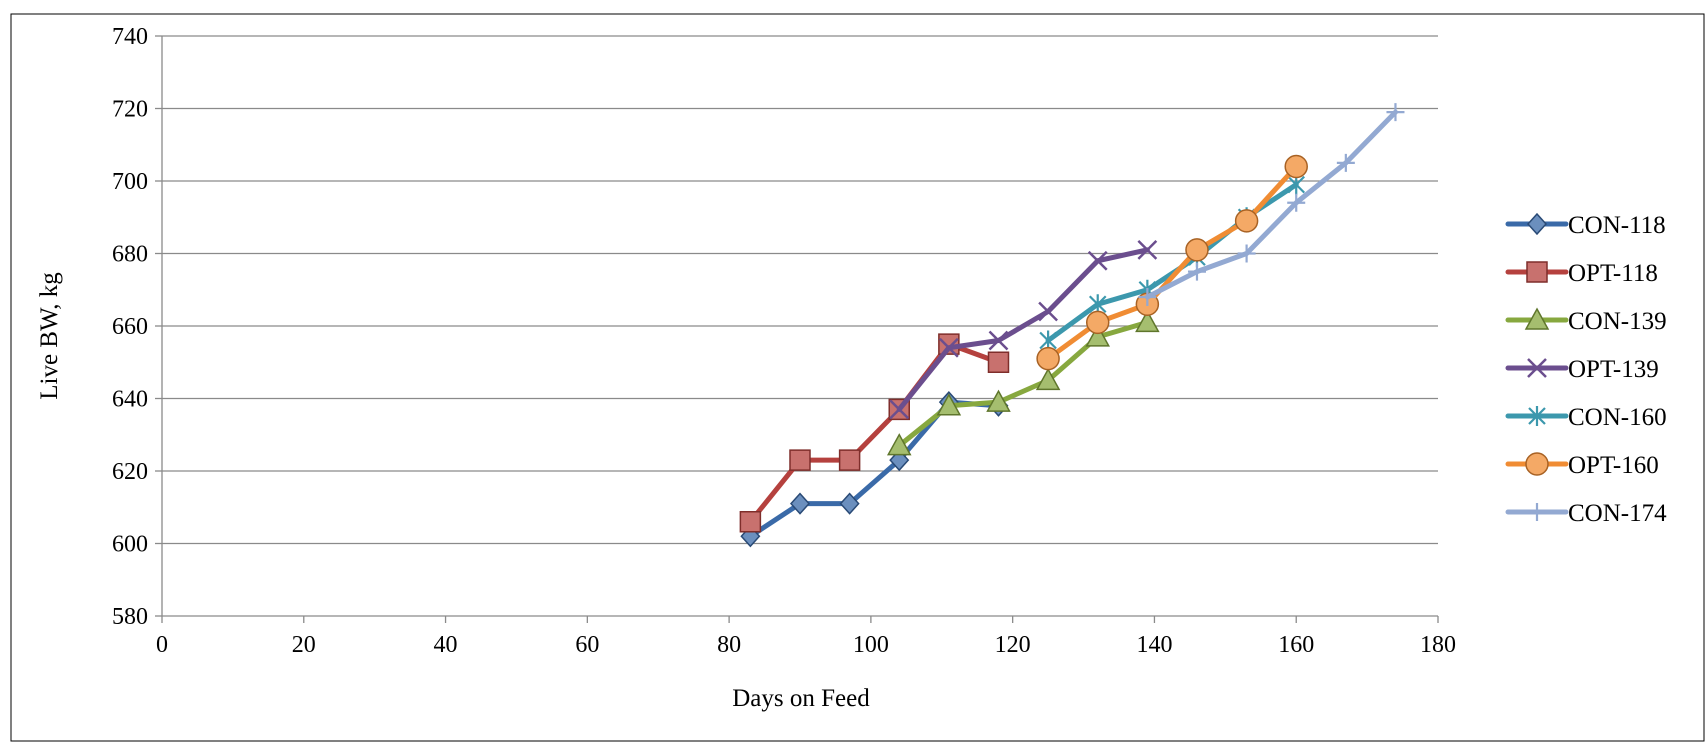 The width and height of the screenshot is (1707, 749). I want to click on legend-item: CON-118, so click(1585, 225).